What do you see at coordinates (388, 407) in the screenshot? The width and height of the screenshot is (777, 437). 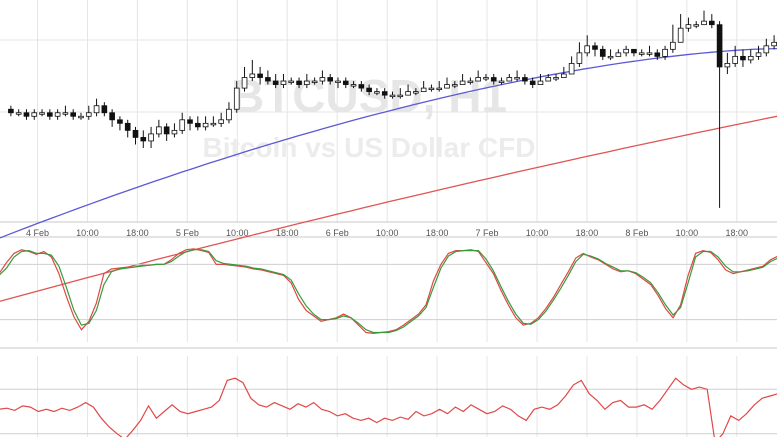 I see `series-line-red` at bounding box center [388, 407].